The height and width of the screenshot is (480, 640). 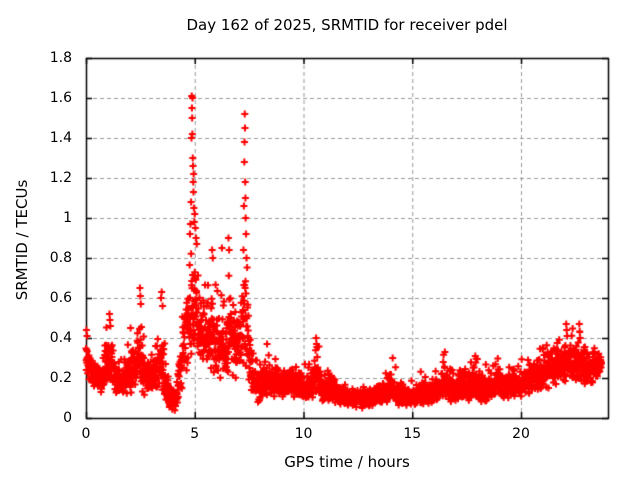 What do you see at coordinates (67, 218) in the screenshot?
I see `y-tick-label: 1` at bounding box center [67, 218].